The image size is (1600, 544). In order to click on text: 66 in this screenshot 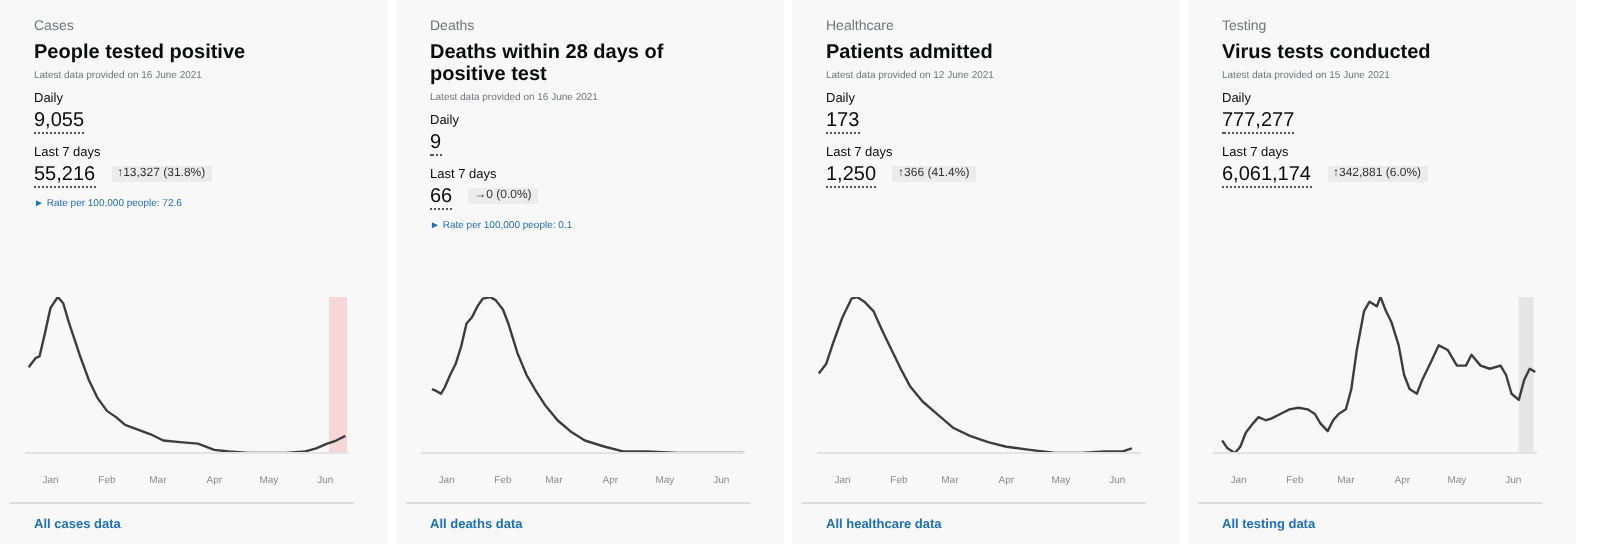, I will do `click(441, 197)`.